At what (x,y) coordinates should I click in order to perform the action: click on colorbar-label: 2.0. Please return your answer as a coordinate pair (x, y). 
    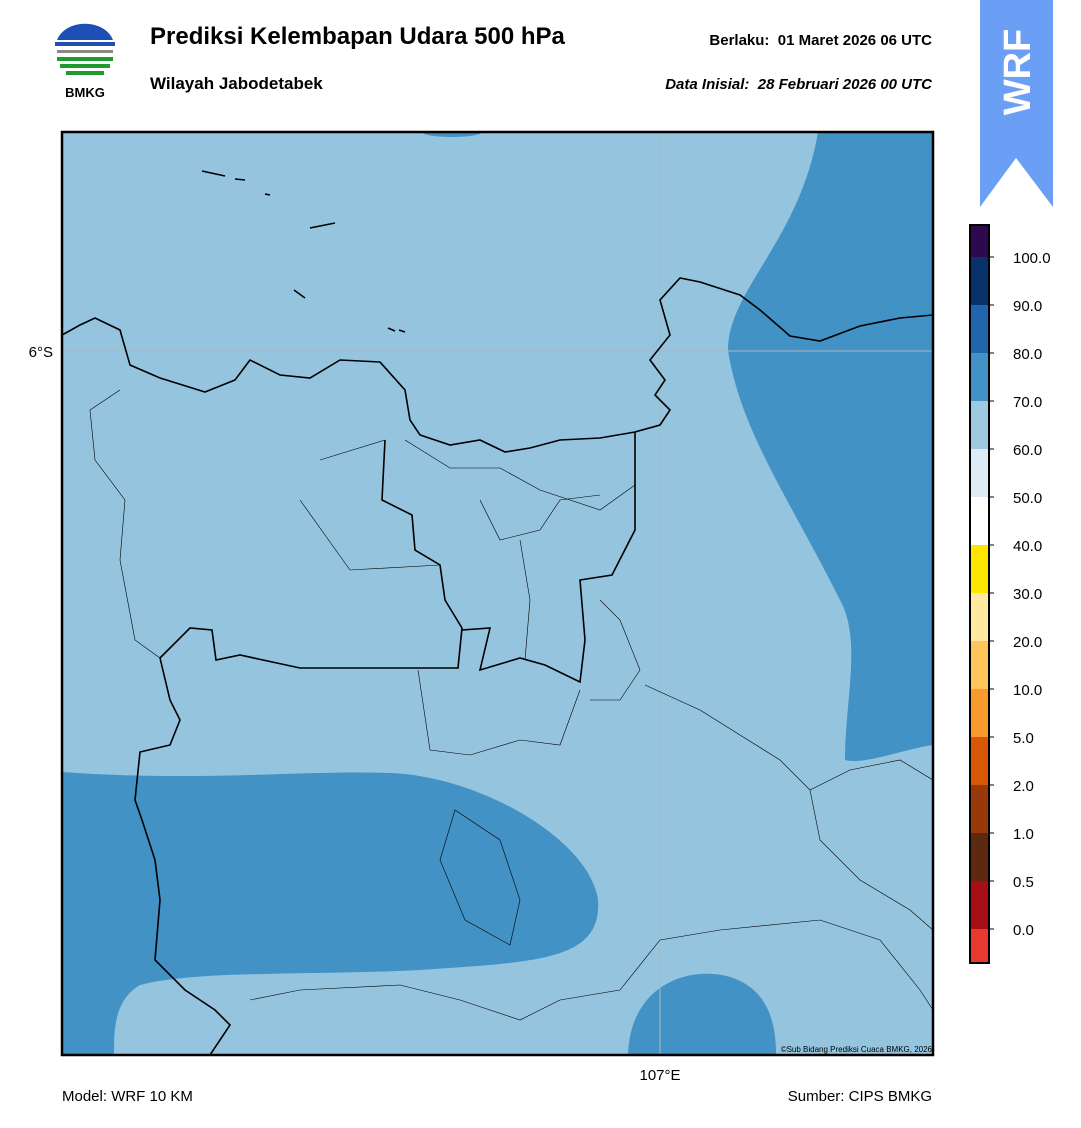
    Looking at the image, I should click on (1023, 786).